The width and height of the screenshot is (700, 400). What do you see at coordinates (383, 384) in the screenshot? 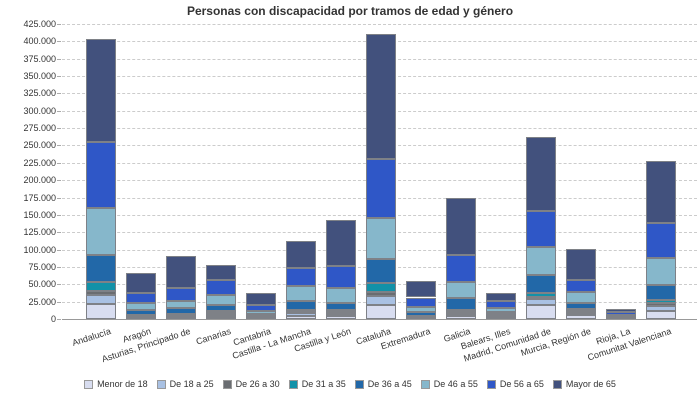
I see `legend-item: De 36 a 45` at bounding box center [383, 384].